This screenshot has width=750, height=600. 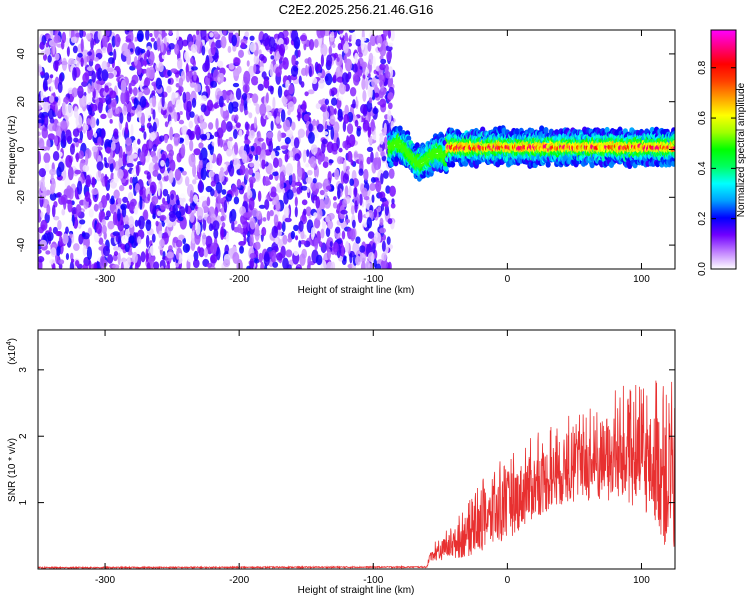 I want to click on top-x-tick-label: -300, so click(x=105, y=279).